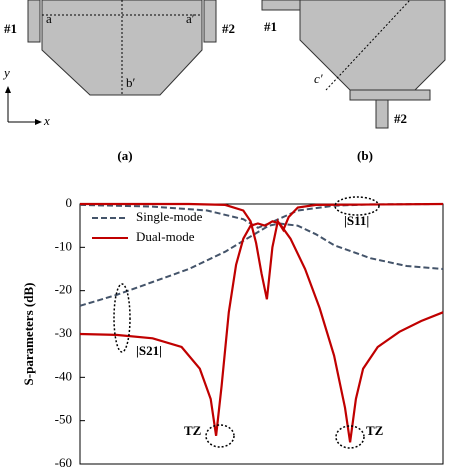 The height and width of the screenshot is (474, 474). I want to click on port-1-b, so click(281, 5).